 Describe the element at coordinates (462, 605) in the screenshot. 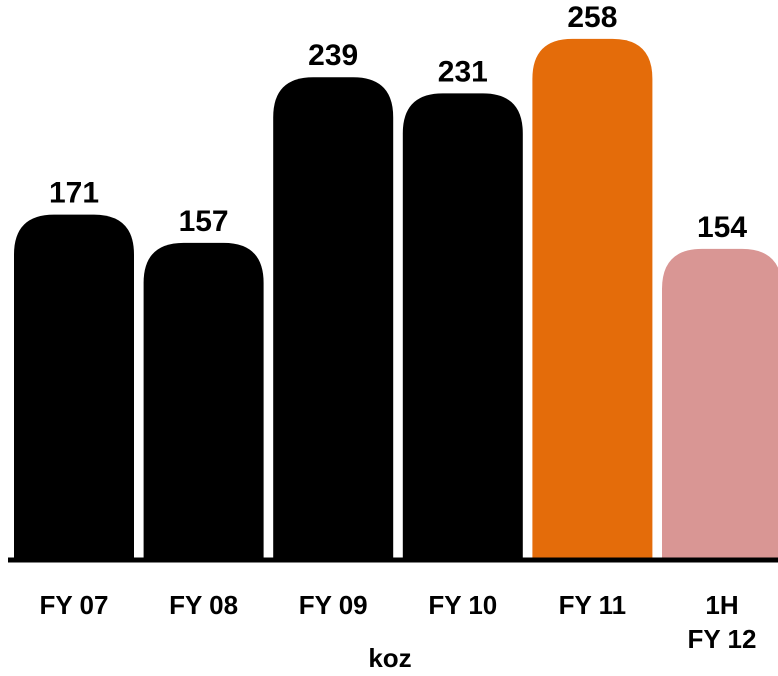

I see `x-tick-label-3: FY 10` at that location.